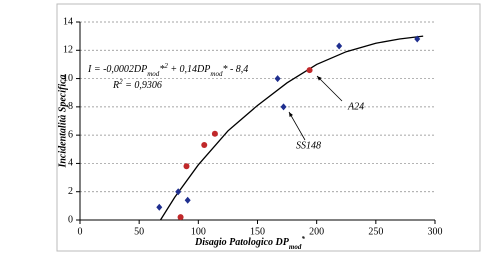 The image size is (491, 256). Describe the element at coordinates (70, 134) in the screenshot. I see `y-tick-label: 6` at that location.